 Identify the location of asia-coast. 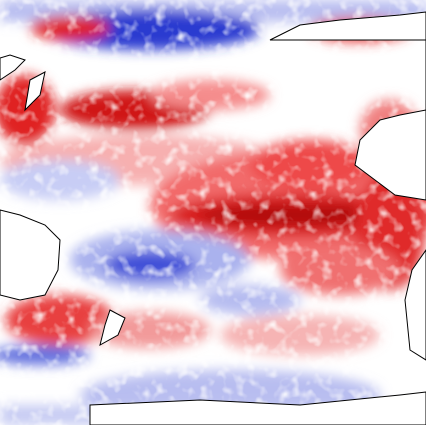
(13, 67).